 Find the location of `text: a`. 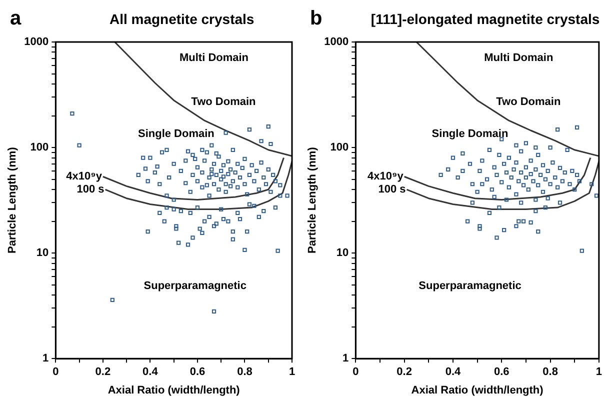

text: a is located at coordinates (16, 19).